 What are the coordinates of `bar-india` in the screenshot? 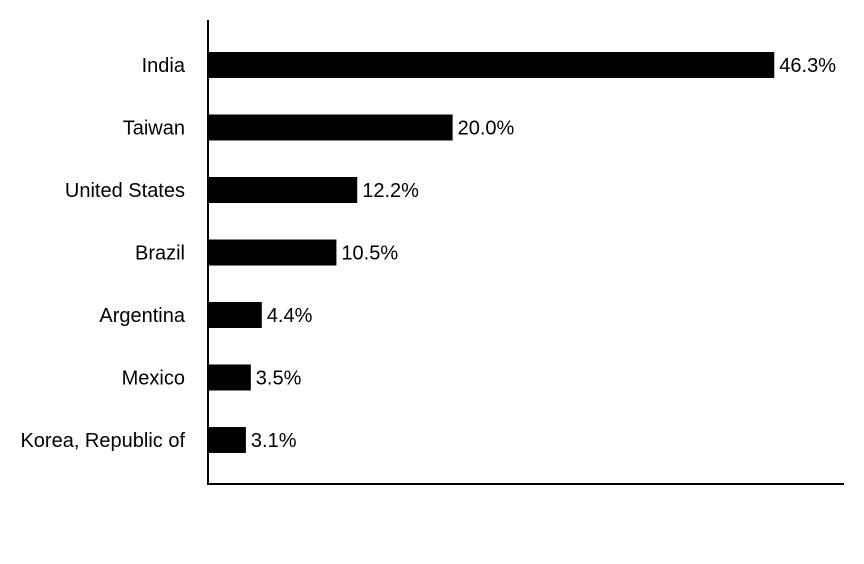 It's located at (491, 65).